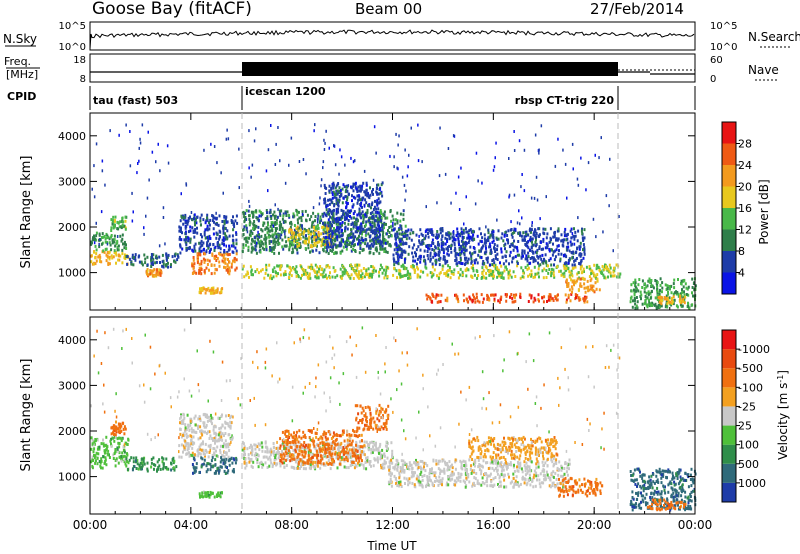 The height and width of the screenshot is (554, 800). I want to click on sky-panel-frame, so click(392, 36).